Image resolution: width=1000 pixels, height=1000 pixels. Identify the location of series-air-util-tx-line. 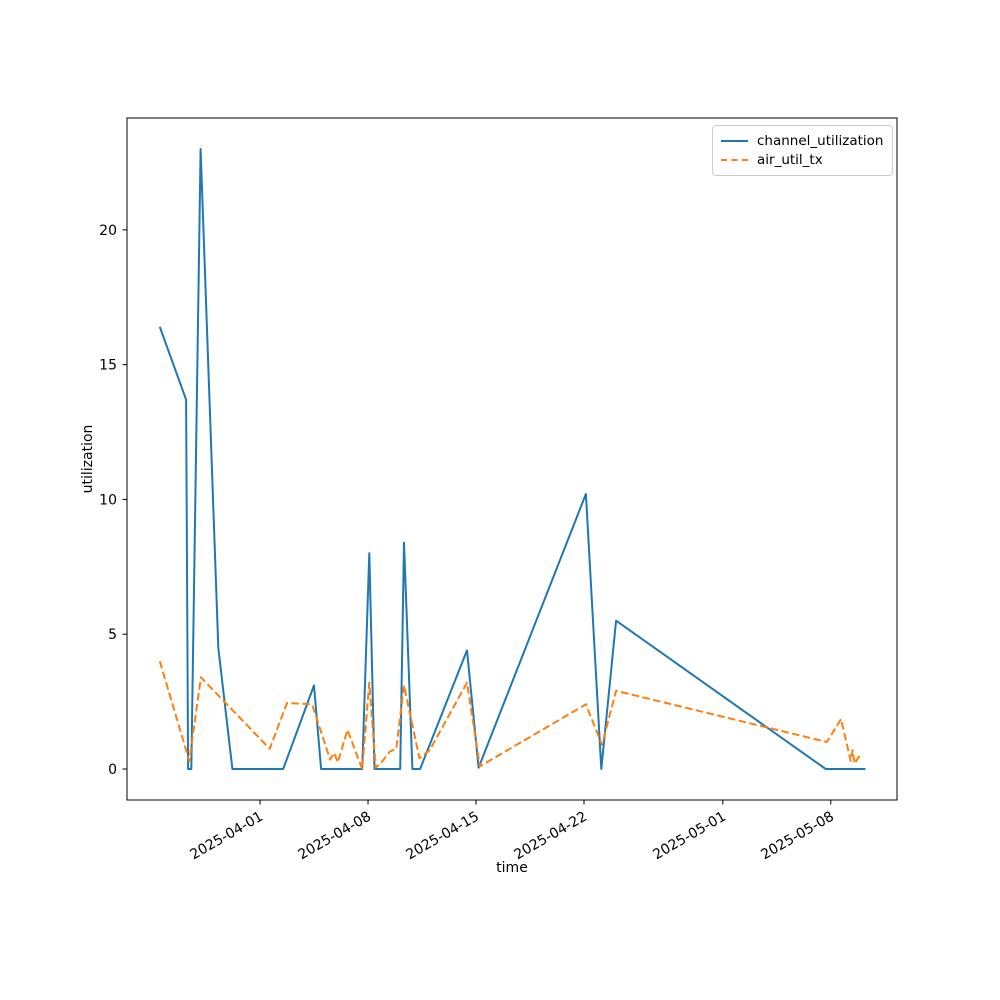
(509, 715).